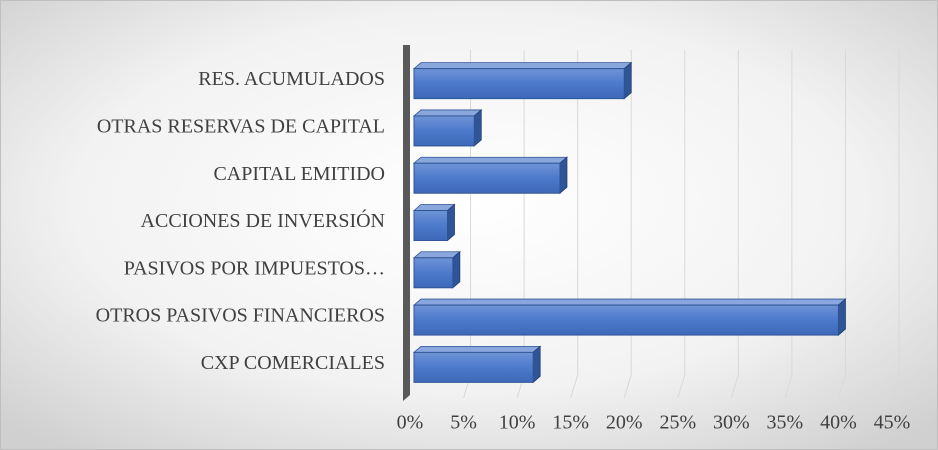 The height and width of the screenshot is (450, 938). What do you see at coordinates (731, 423) in the screenshot?
I see `x-tick-label: 30%` at bounding box center [731, 423].